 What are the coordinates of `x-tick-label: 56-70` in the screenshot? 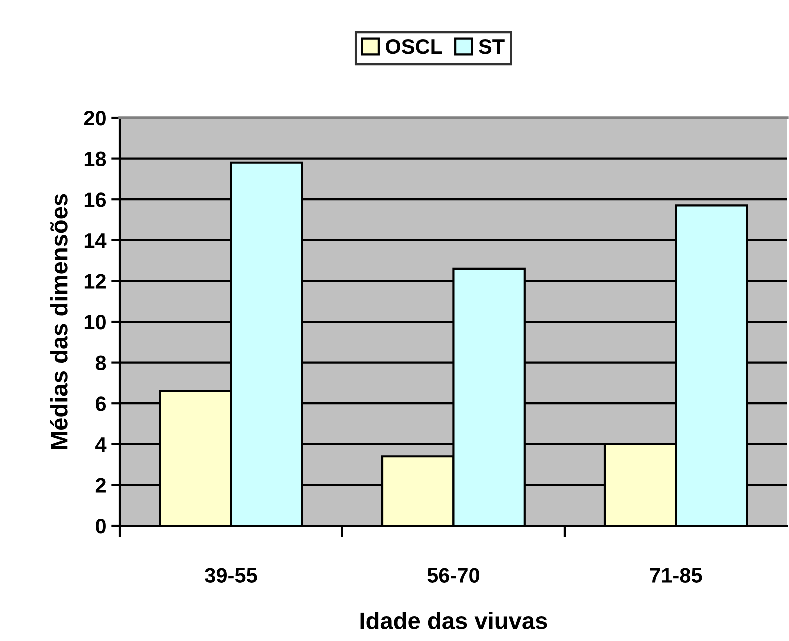 It's located at (454, 575).